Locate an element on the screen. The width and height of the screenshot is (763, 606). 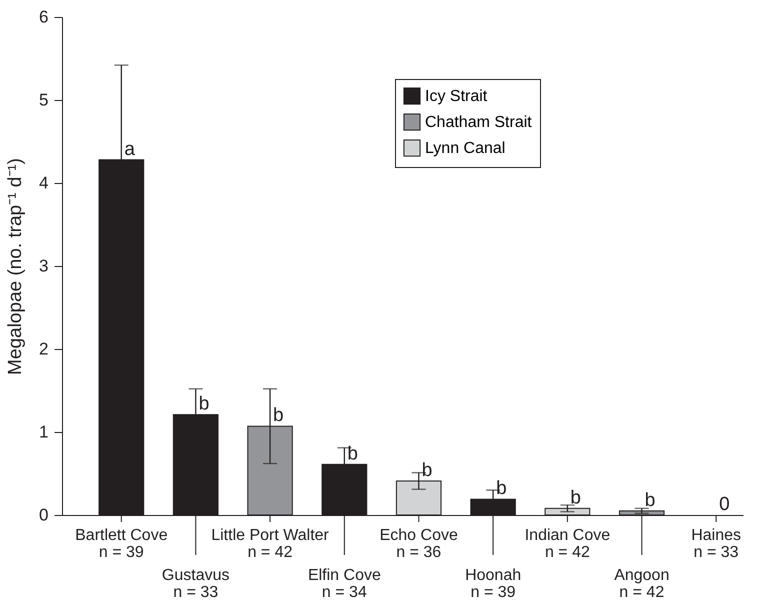
x-tick-label: Gustavus n = 33 is located at coordinates (196, 584).